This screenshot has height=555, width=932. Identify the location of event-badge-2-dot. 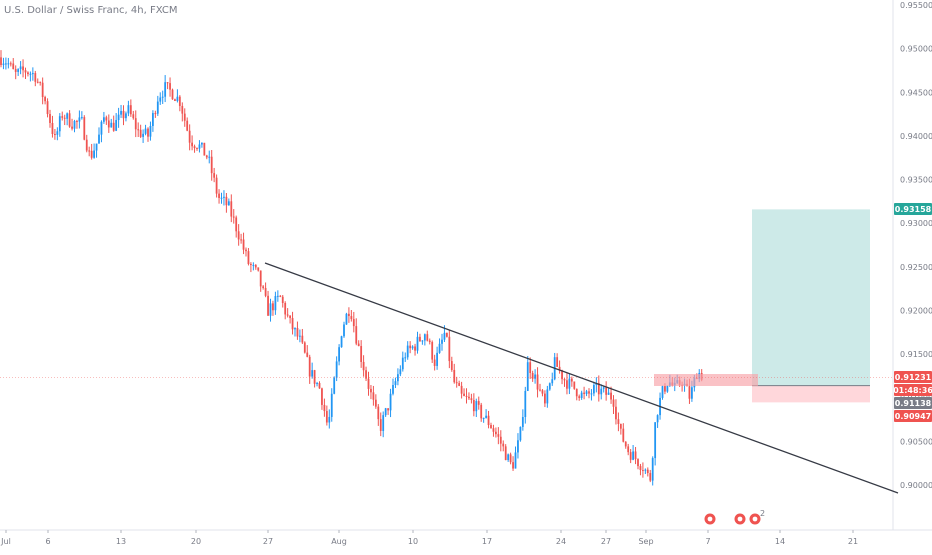
(740, 519).